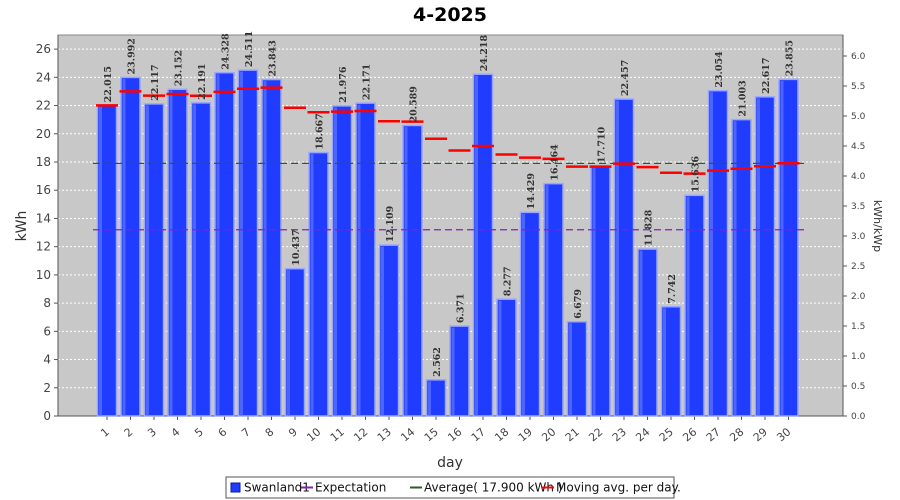  Describe the element at coordinates (343, 84) in the screenshot. I see `bar-value-label: 21.976` at that location.